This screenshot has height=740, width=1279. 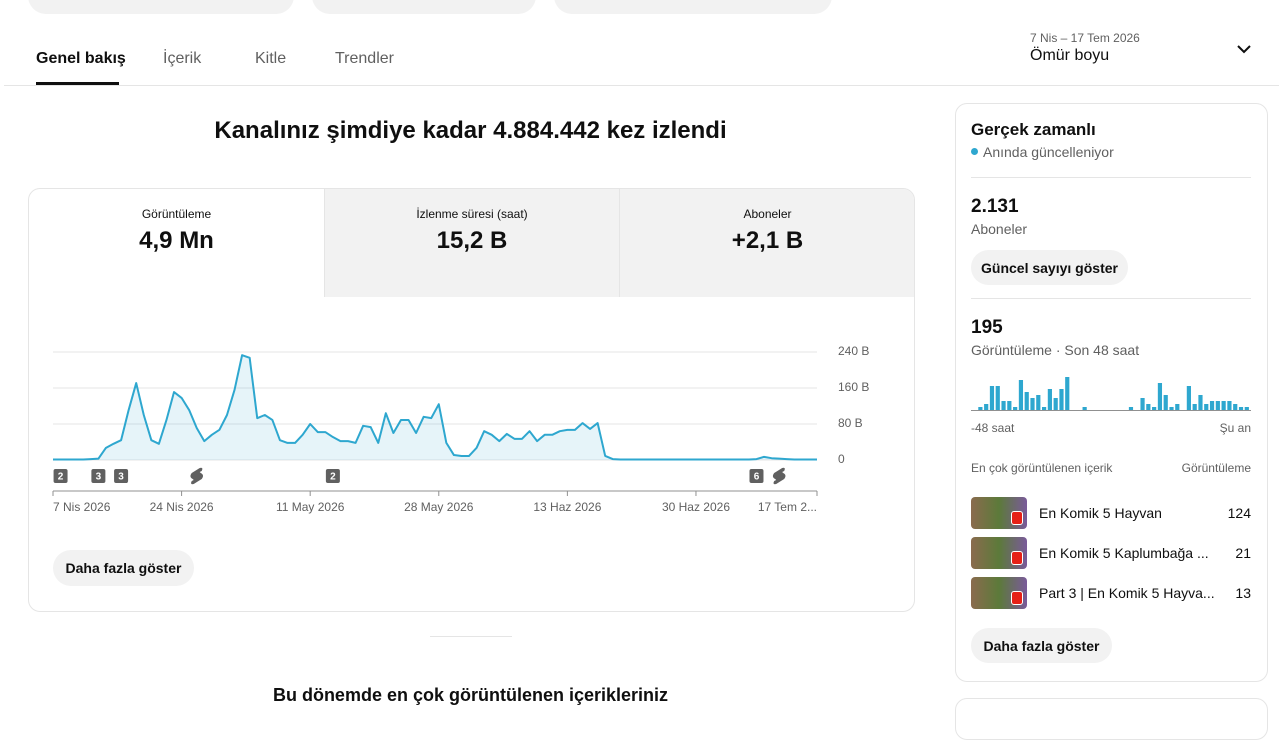 I want to click on metric-value: 4,9 Mn, so click(x=176, y=240).